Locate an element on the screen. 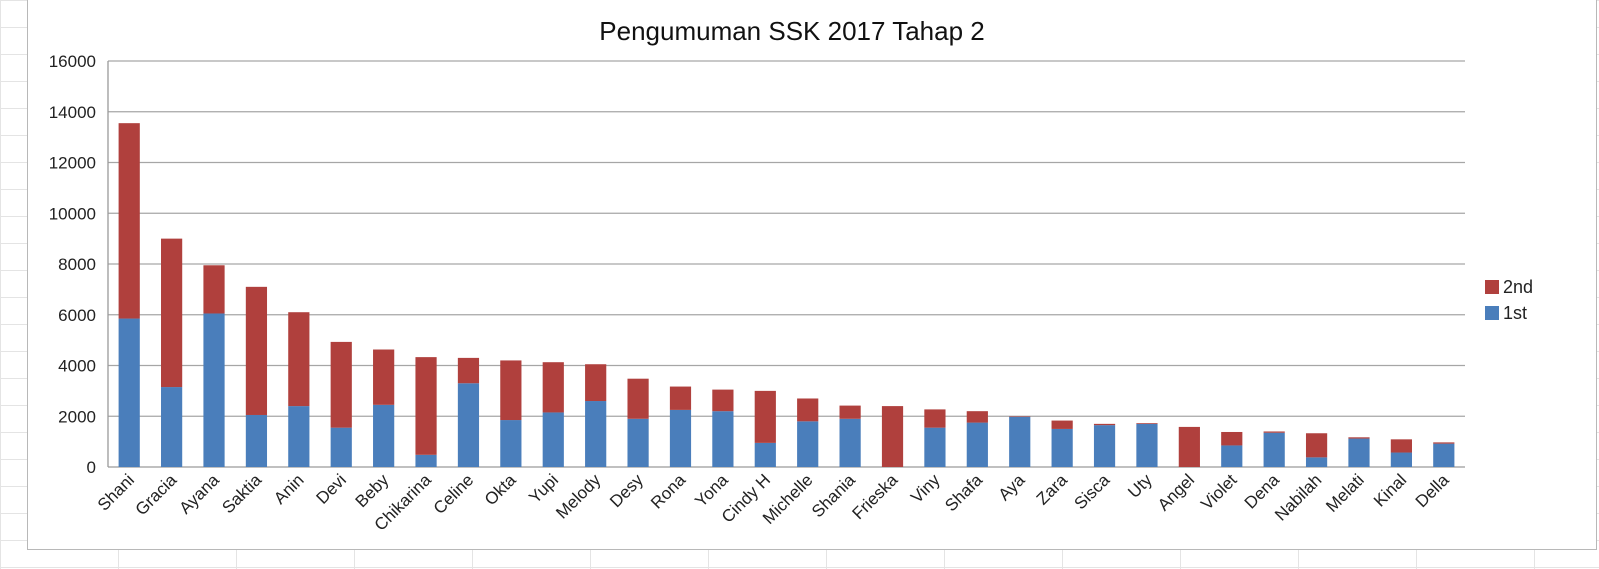  bar-1st-chikarina is located at coordinates (426, 460).